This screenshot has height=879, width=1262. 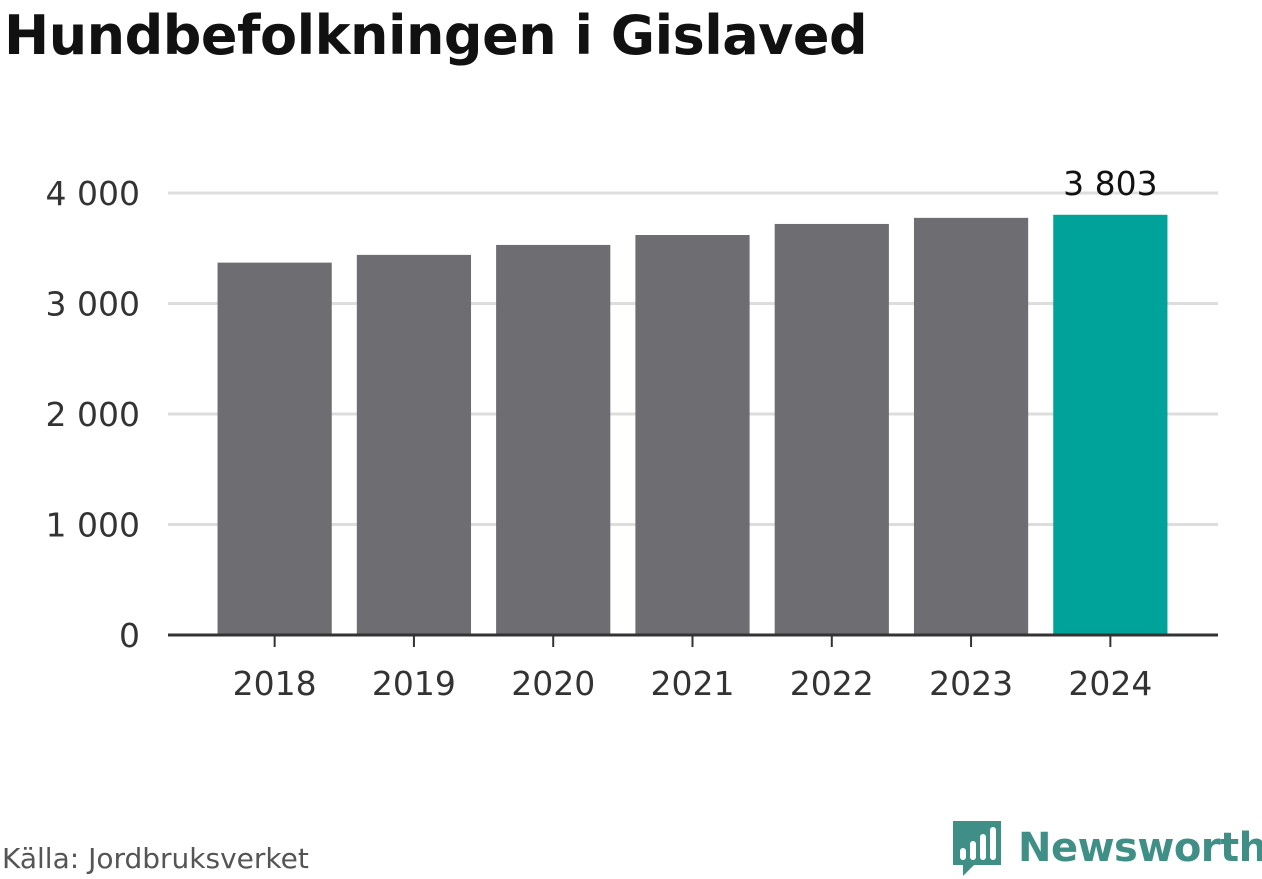 I want to click on bar-2021, so click(x=692, y=435).